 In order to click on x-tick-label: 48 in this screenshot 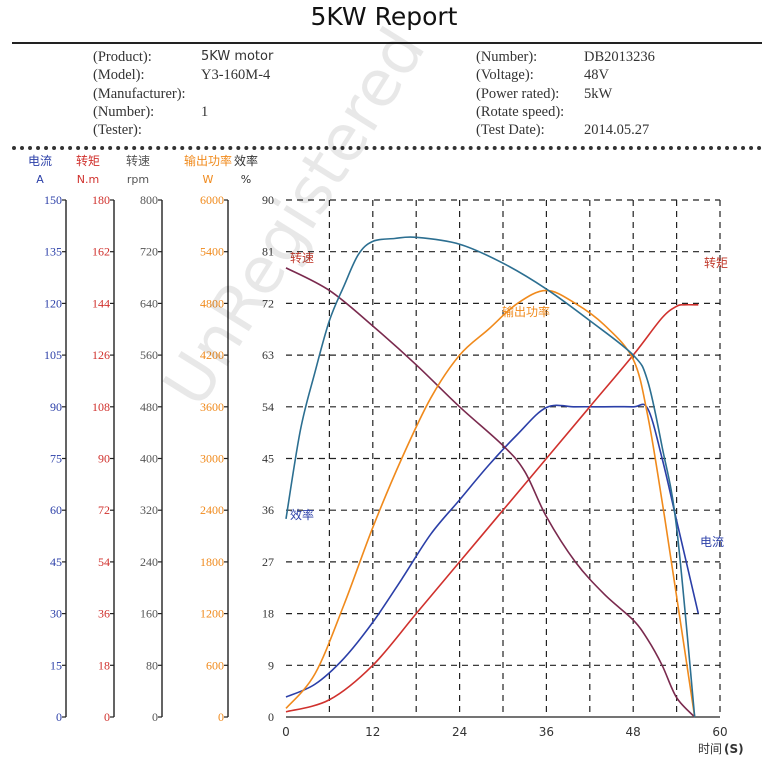, I will do `click(633, 732)`.